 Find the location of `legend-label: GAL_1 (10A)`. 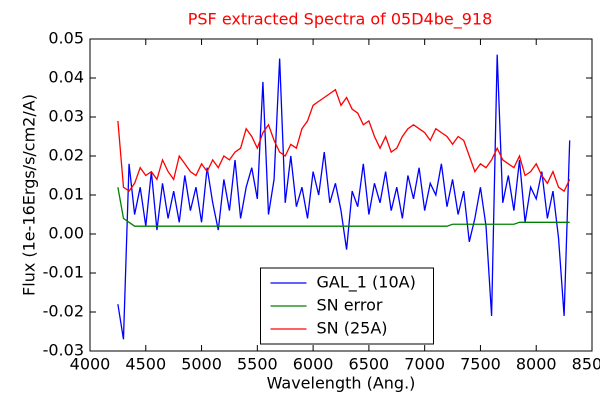

legend-label: GAL_1 (10A) is located at coordinates (366, 283).